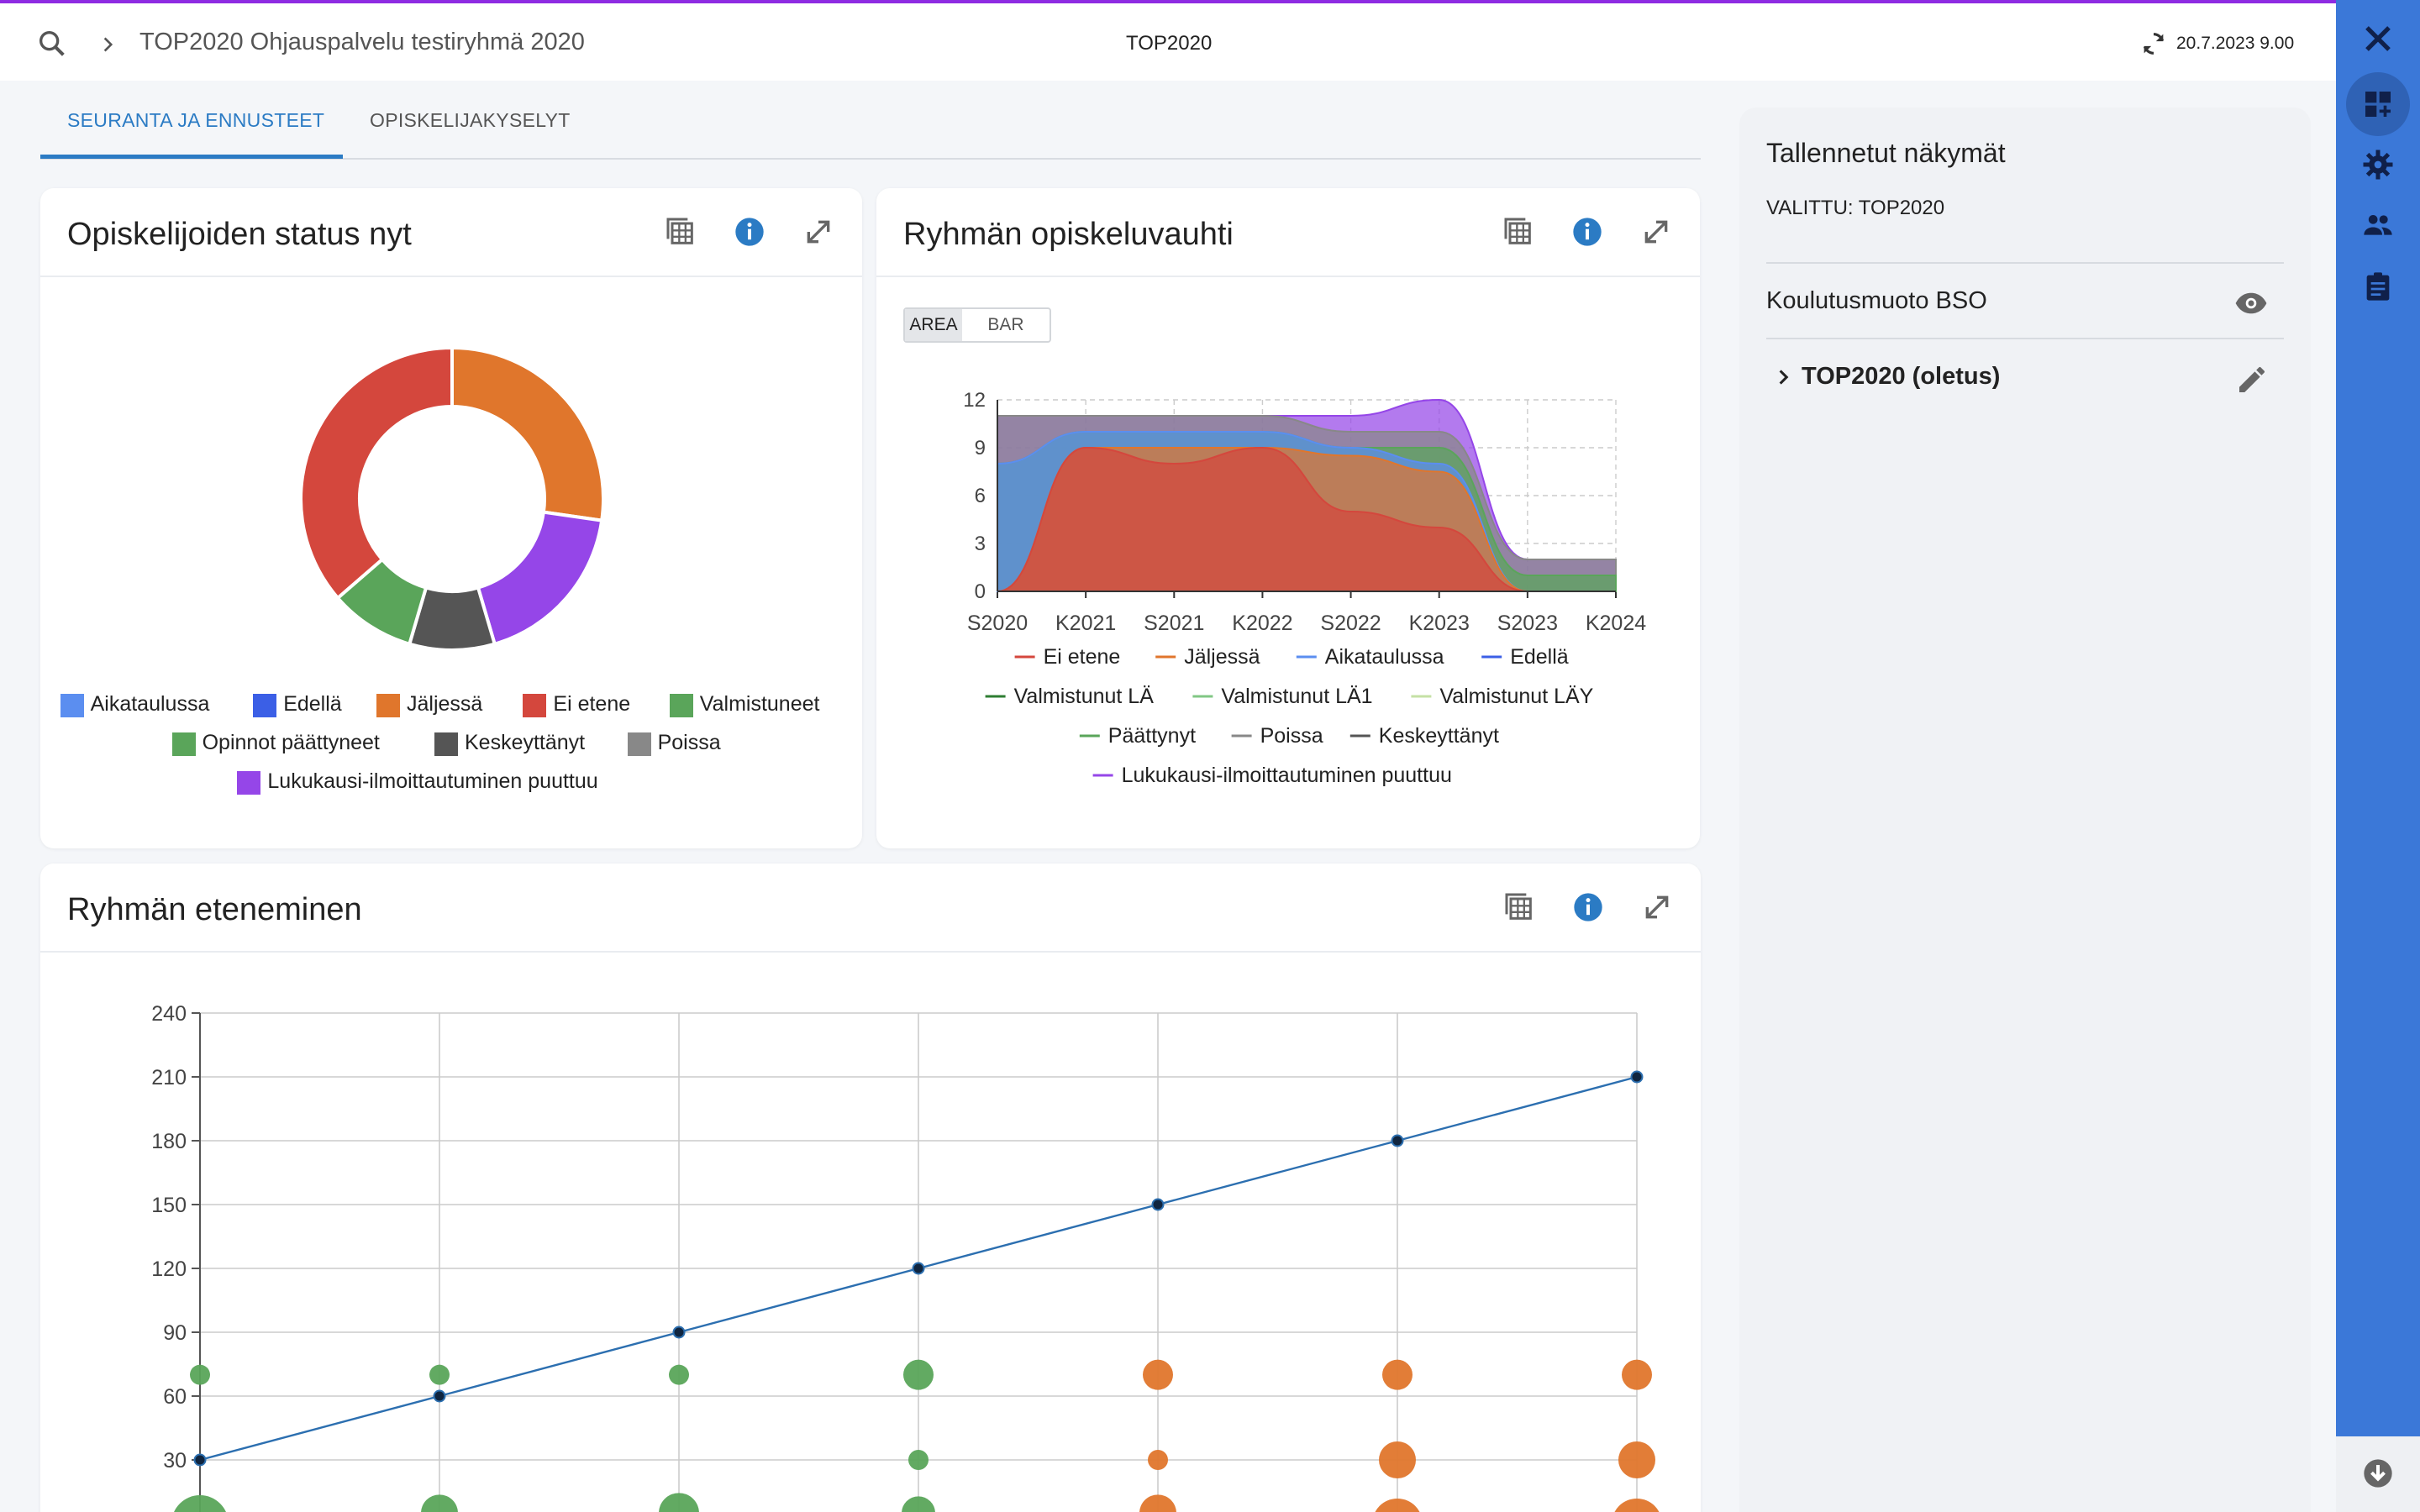 This screenshot has width=2420, height=1512. I want to click on toggle-area: AREA, so click(933, 325).